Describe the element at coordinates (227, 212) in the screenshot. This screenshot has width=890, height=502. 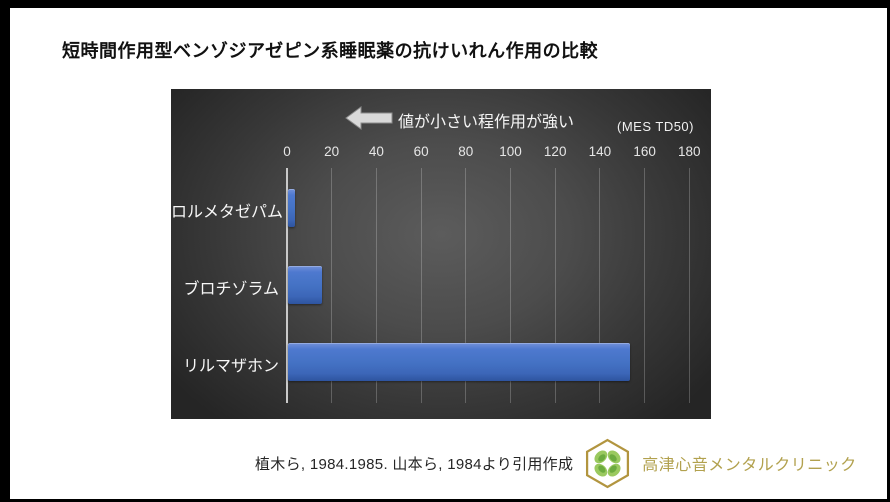
I see `category-label: ロルメタゼパム` at that location.